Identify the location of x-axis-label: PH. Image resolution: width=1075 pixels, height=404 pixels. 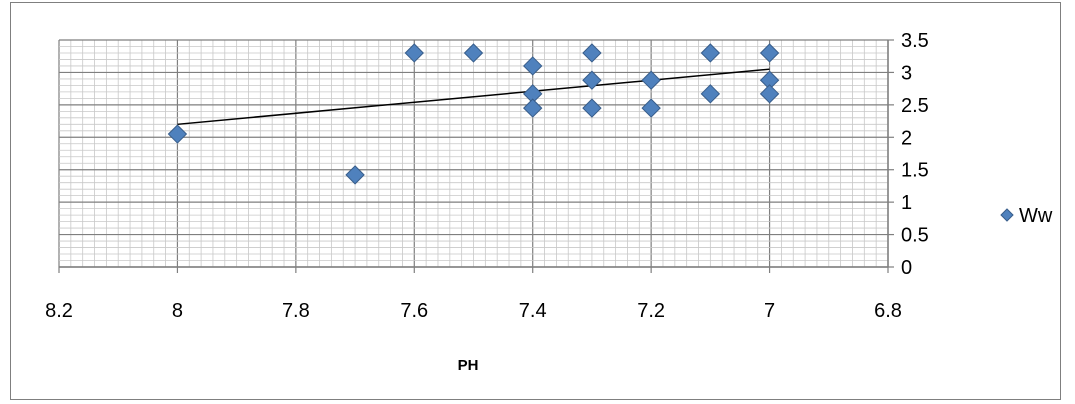
(468, 365).